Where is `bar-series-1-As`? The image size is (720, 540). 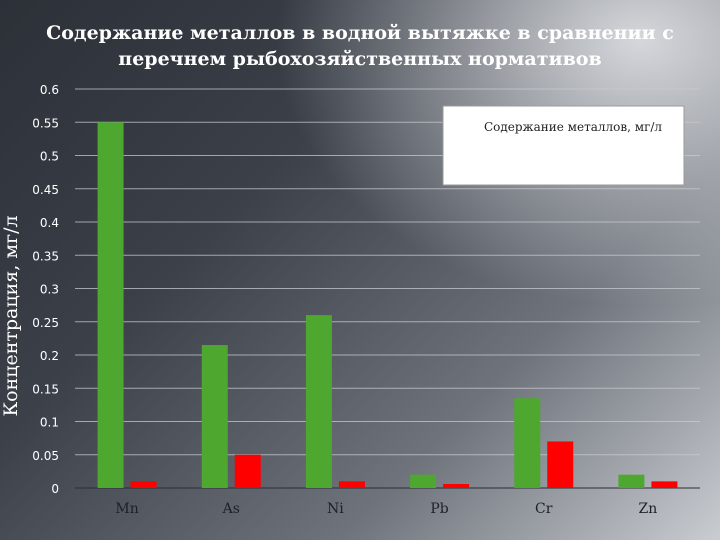 bar-series-1-As is located at coordinates (214, 416).